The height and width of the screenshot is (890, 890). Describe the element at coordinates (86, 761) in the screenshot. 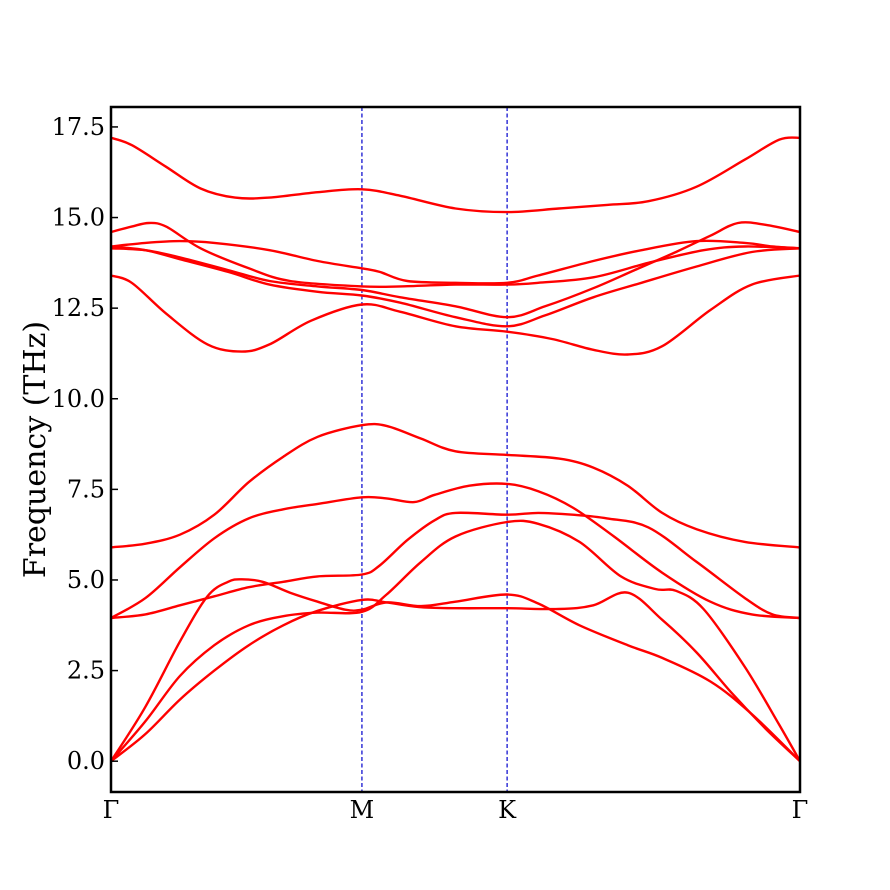

I see `y-tick-label: 0.0` at that location.